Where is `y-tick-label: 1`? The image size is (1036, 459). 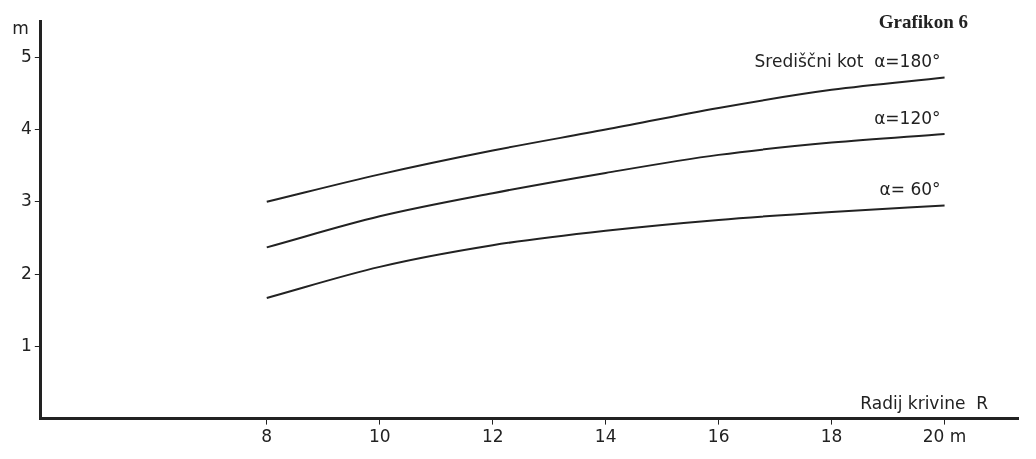 y-tick-label: 1 is located at coordinates (26, 344).